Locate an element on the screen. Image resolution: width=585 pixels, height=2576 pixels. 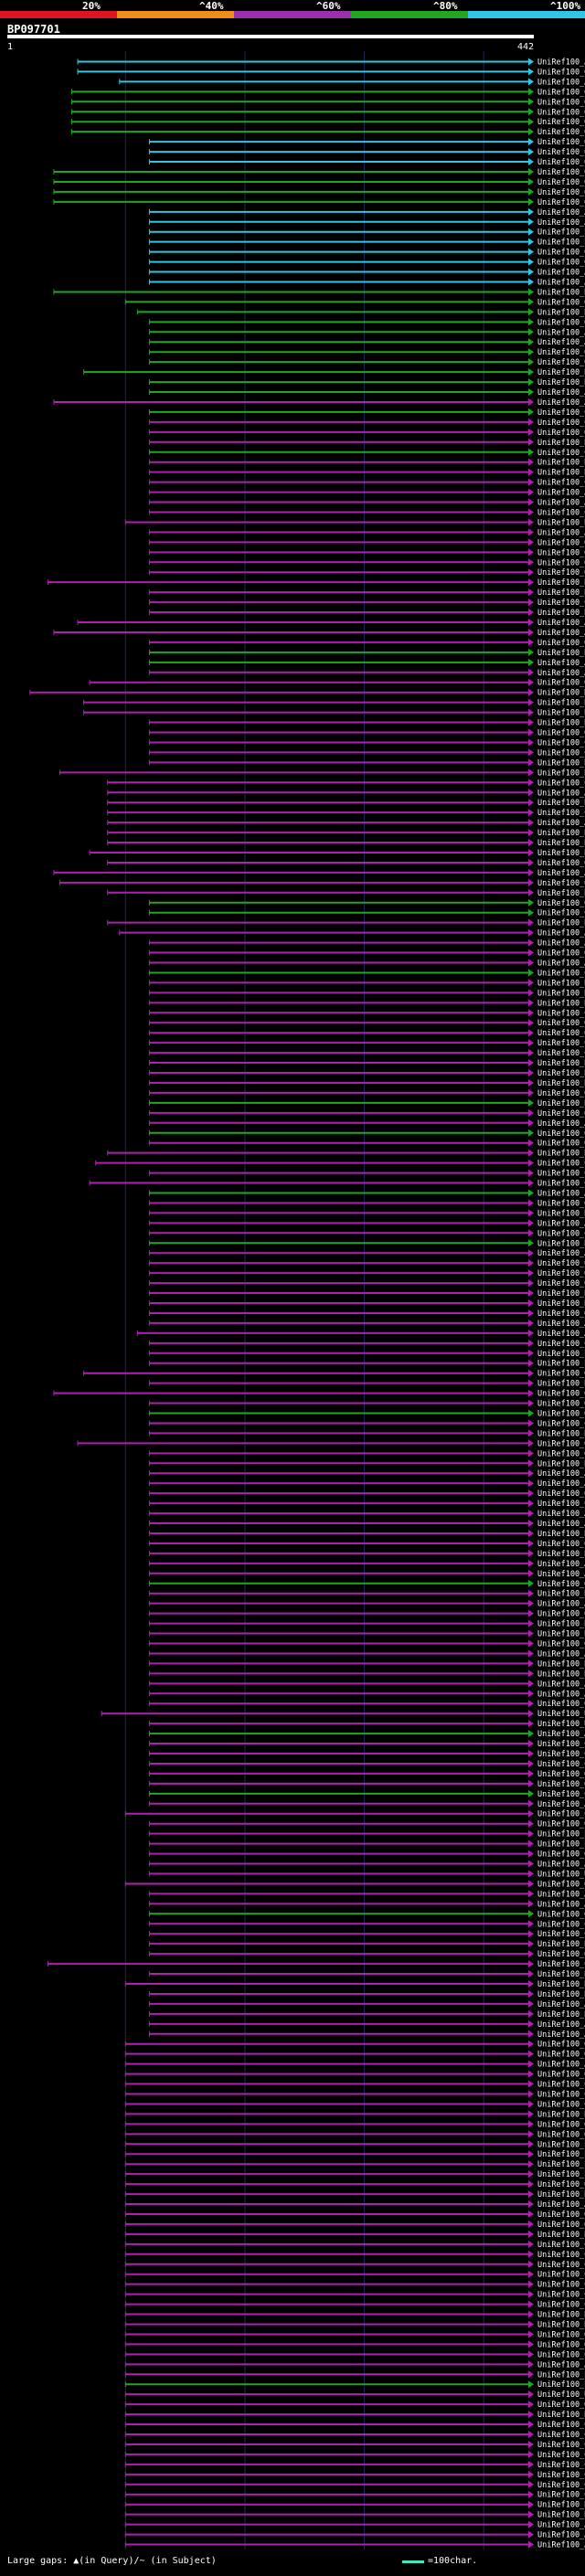
hit-row: UniRef100_C8N4N7 is located at coordinates (367, 973).